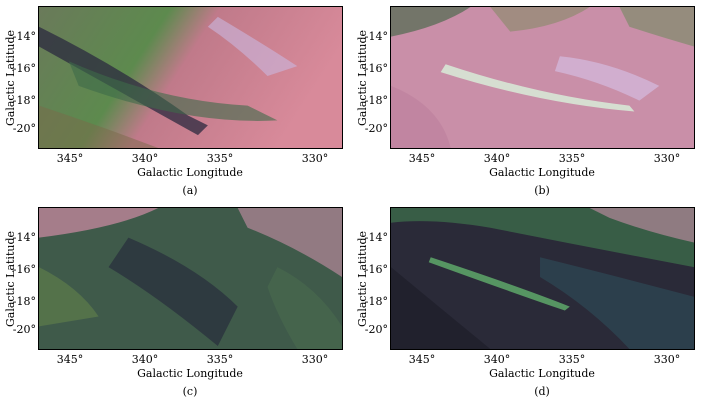  Describe the element at coordinates (542, 190) in the screenshot. I see `panel-caption: (b)` at that location.